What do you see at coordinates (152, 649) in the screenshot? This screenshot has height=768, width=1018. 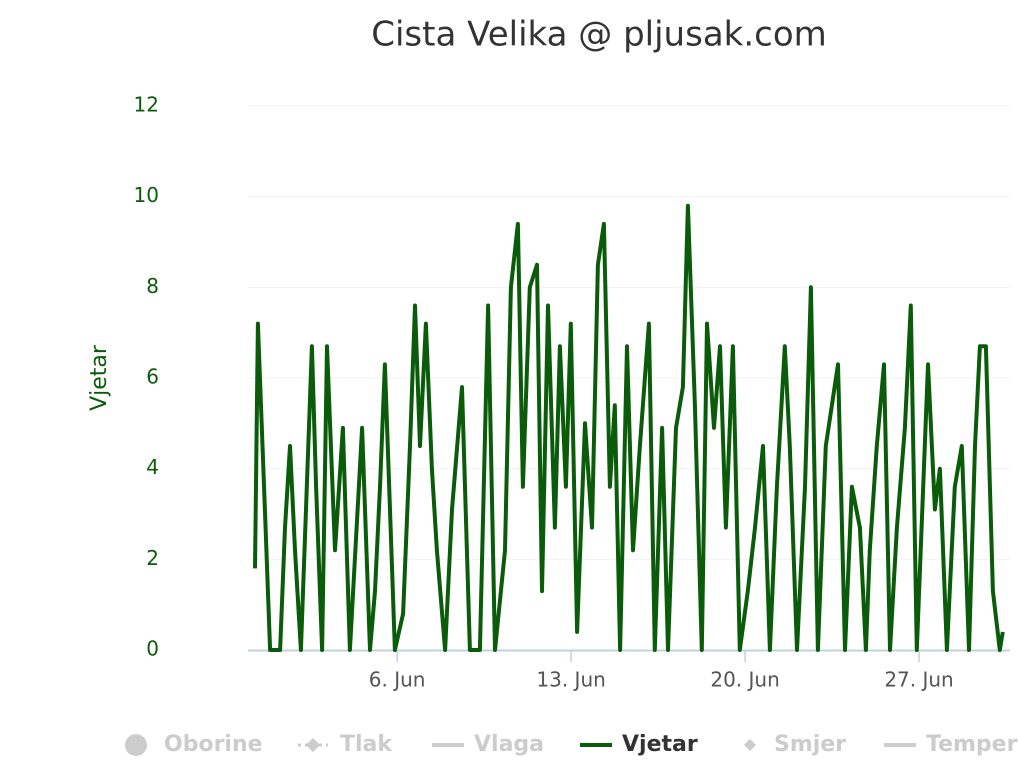 I see `y-tick-label: 0` at bounding box center [152, 649].